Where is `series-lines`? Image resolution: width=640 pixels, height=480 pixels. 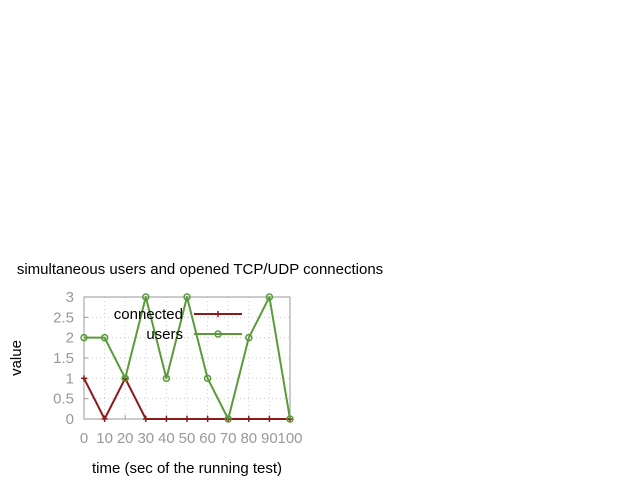
series-lines is located at coordinates (187, 358).